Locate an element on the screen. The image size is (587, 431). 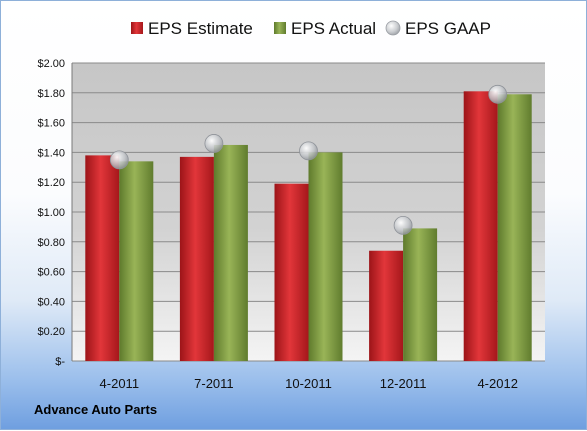
x-tick-label: 4-2011 is located at coordinates (120, 383).